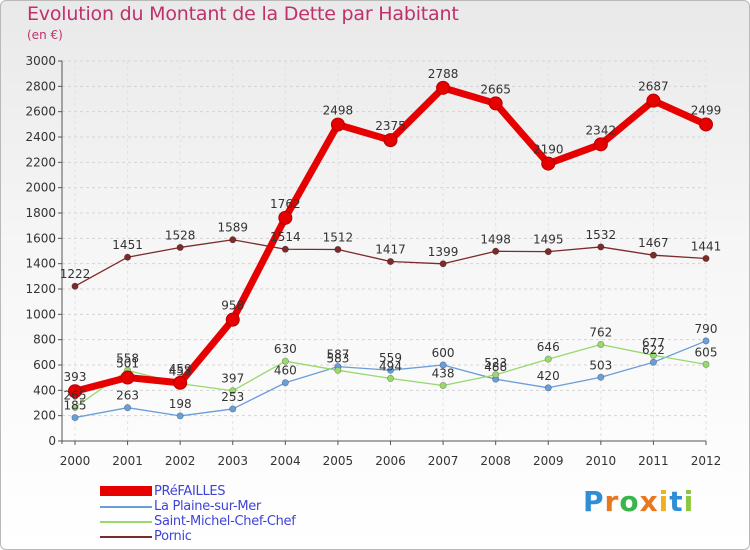 This screenshot has height=550, width=750. I want to click on logo-letter: P, so click(594, 501).